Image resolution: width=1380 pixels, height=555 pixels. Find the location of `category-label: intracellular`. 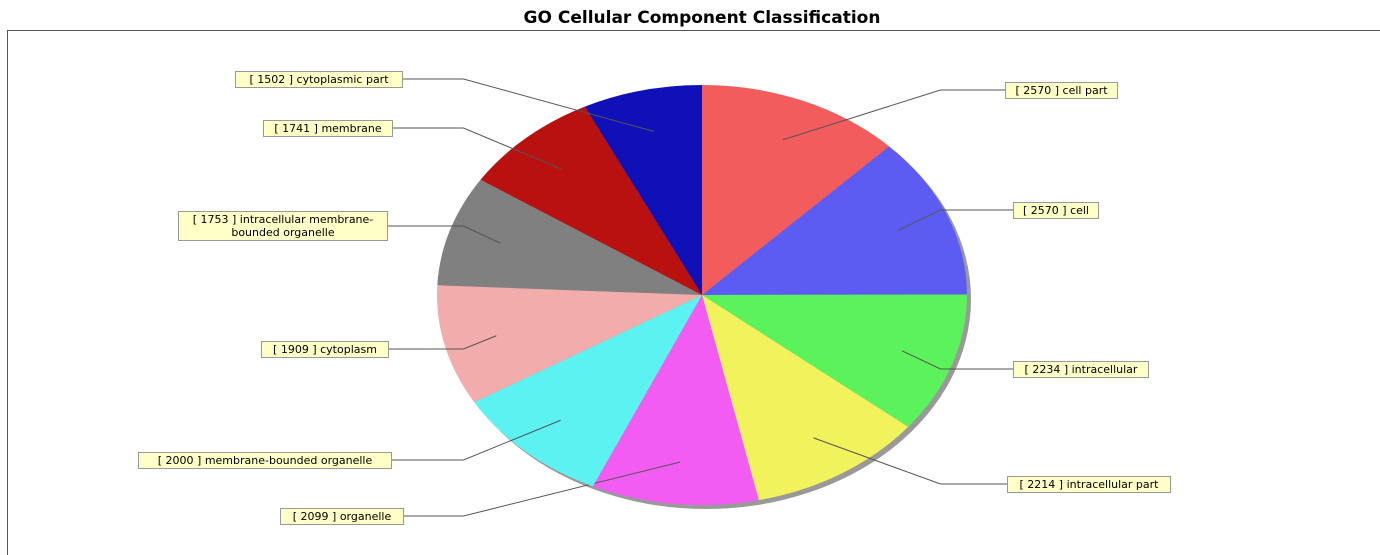

category-label: intracellular is located at coordinates (1104, 369).